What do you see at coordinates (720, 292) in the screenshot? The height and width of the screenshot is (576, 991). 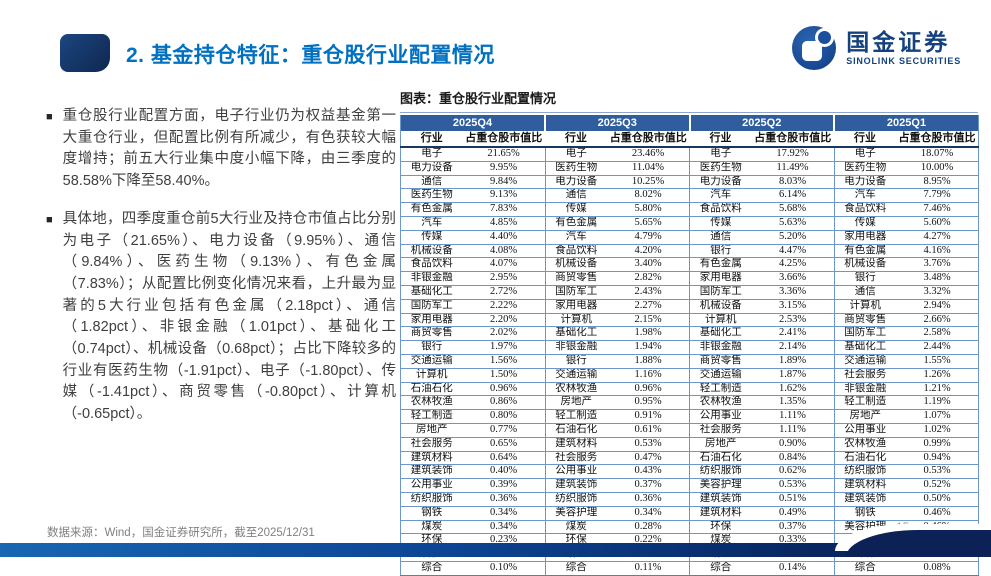 I see `industry-cell: 国防军工` at bounding box center [720, 292].